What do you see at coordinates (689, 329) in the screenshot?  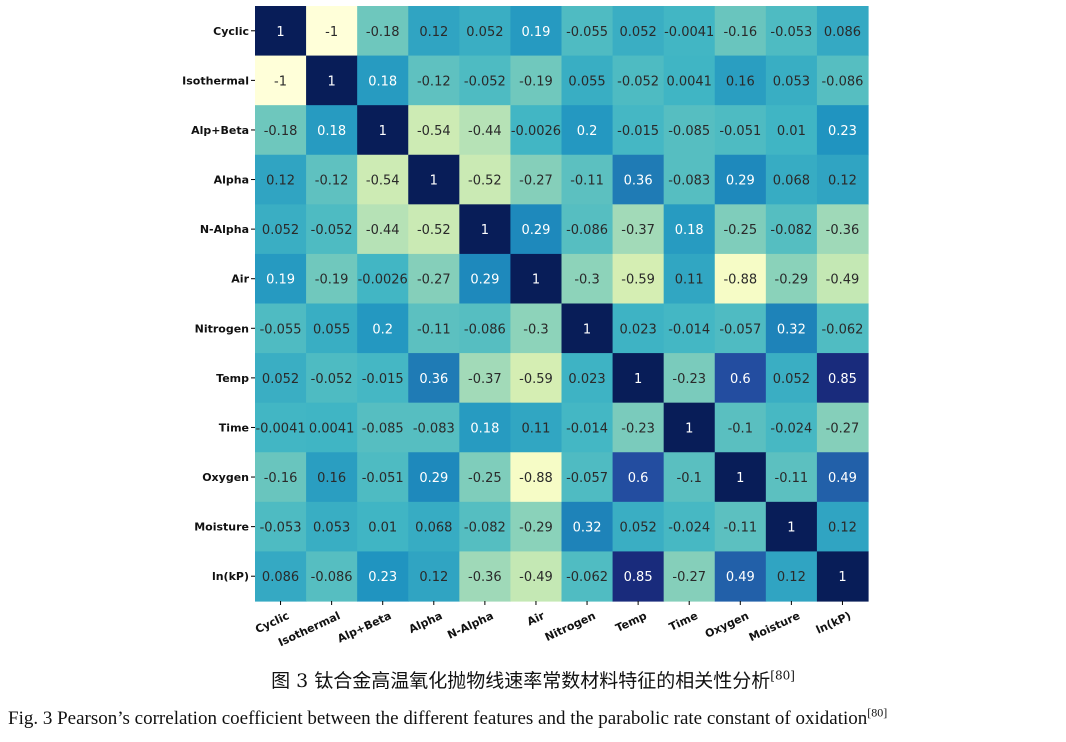 I see `cell-value-label: -0.014` at bounding box center [689, 329].